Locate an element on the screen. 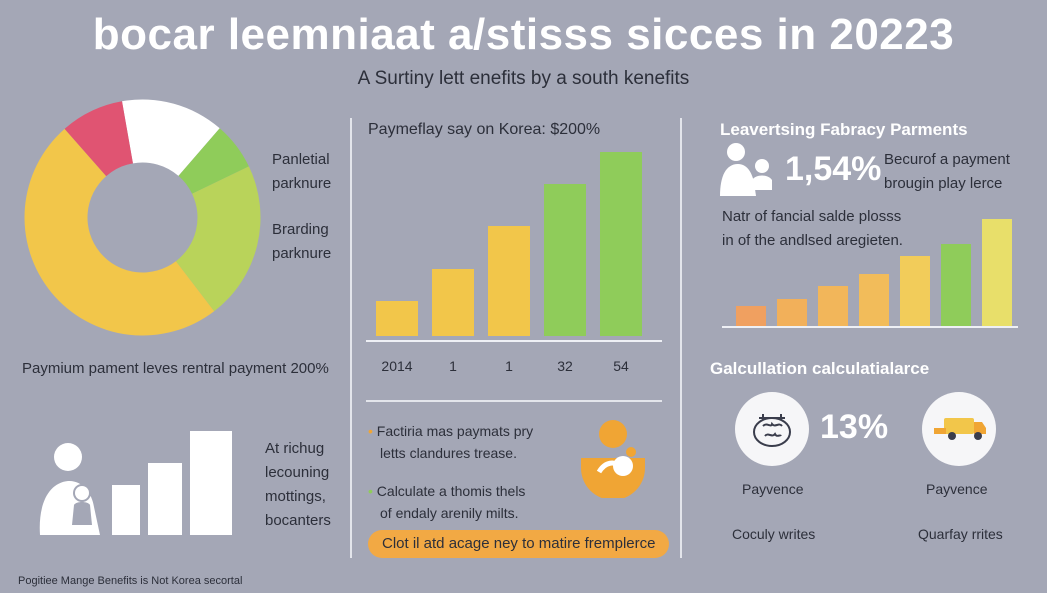  item2-label: Payvence is located at coordinates (957, 489).